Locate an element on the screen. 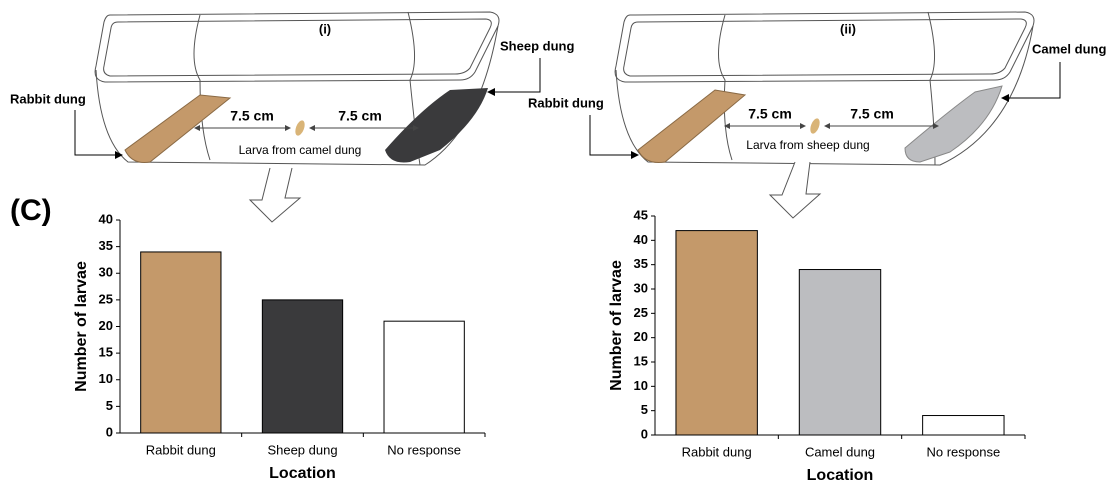 The image size is (1107, 489). larva-label: Larva from camel dung is located at coordinates (300, 150).